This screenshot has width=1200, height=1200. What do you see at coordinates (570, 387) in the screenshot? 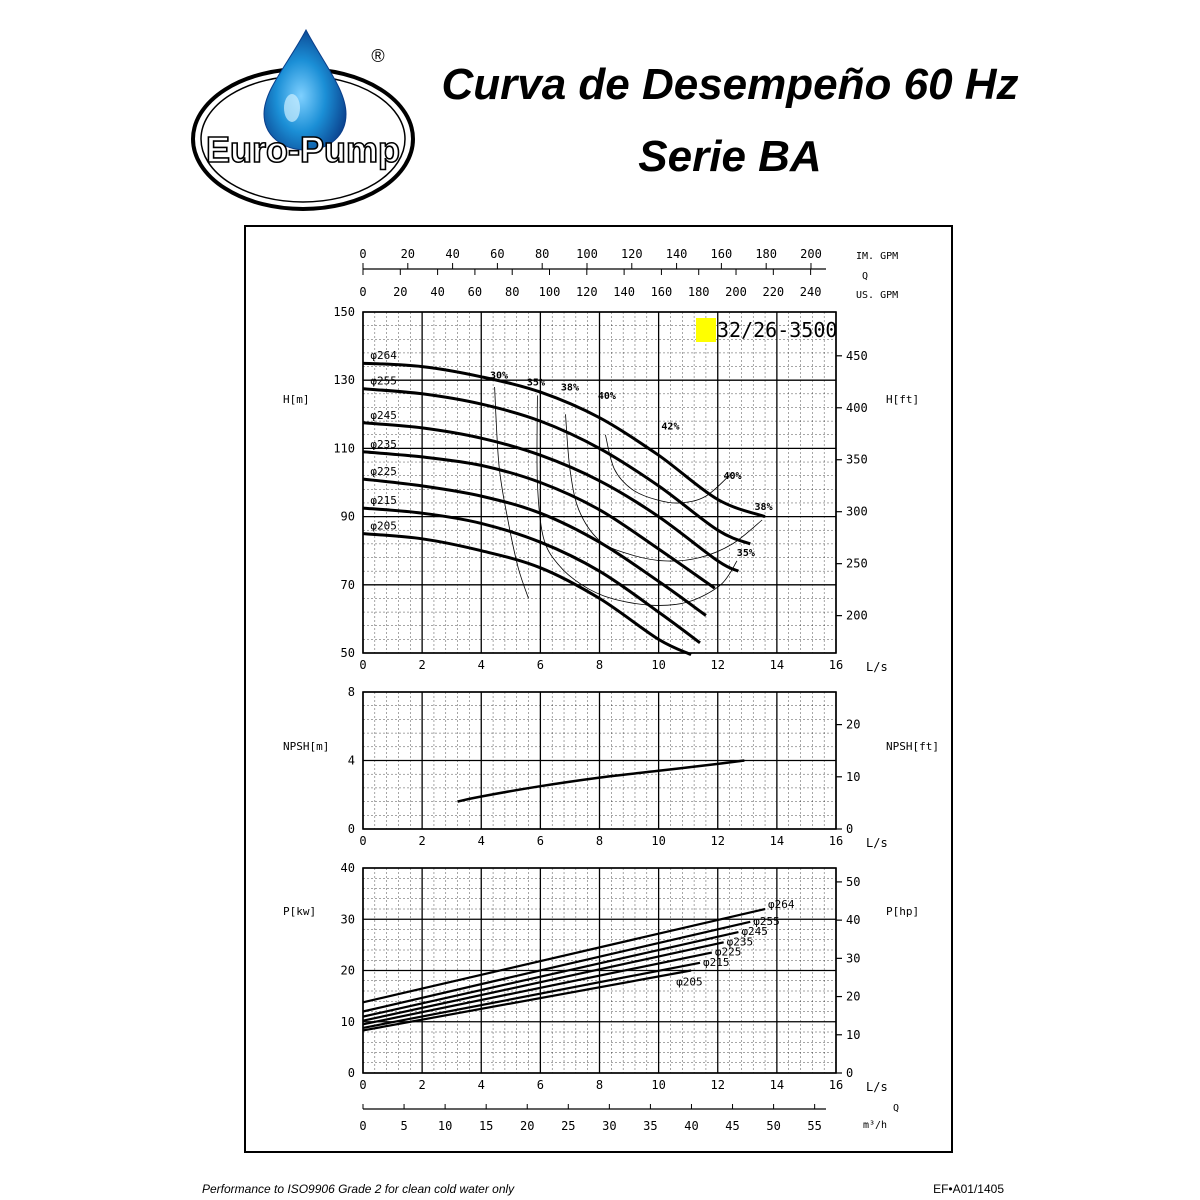
I see `efficiency-label: 38%` at bounding box center [570, 387].